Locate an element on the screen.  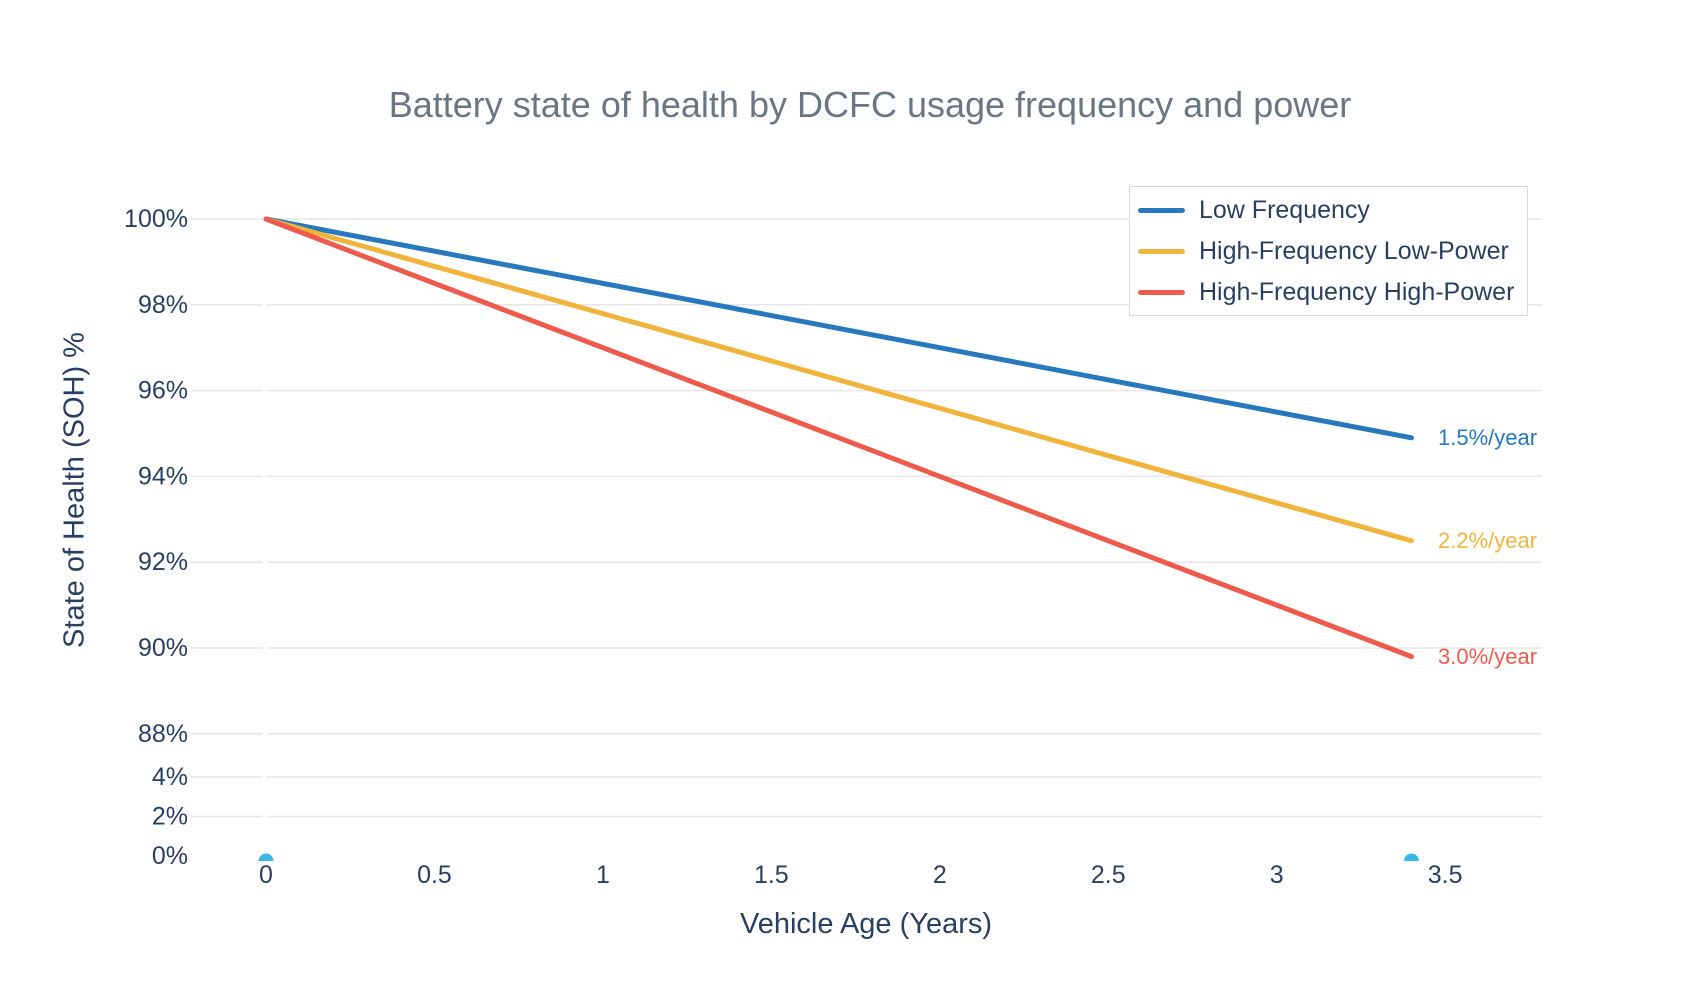
y-tick-label: 92% is located at coordinates (163, 562).